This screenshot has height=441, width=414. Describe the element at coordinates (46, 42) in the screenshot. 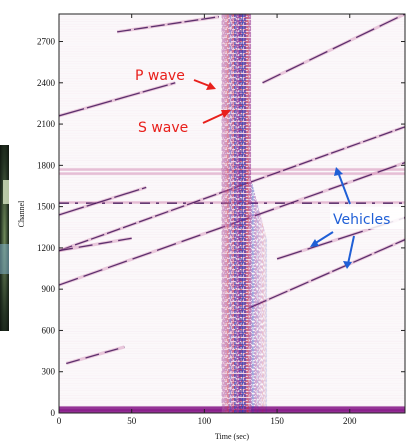

I see `y-tick-label: 2700` at that location.